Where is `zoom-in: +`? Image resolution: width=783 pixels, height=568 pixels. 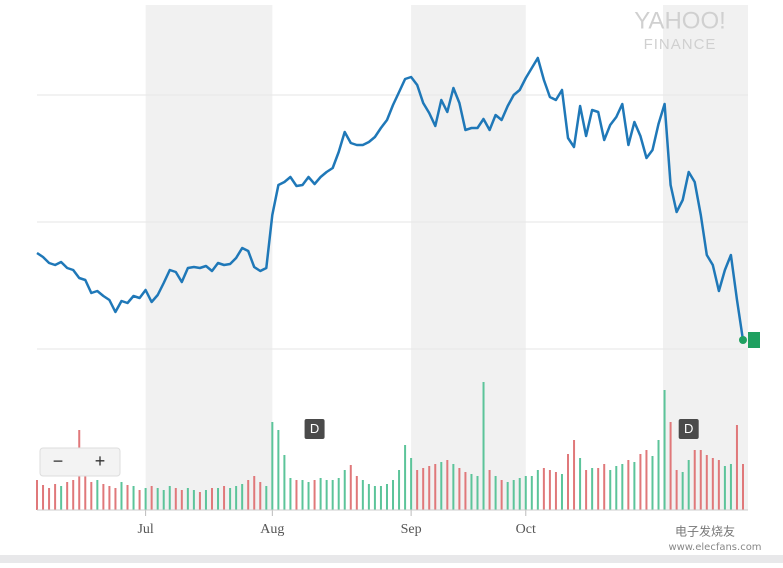
zoom-in: + is located at coordinates (100, 461).